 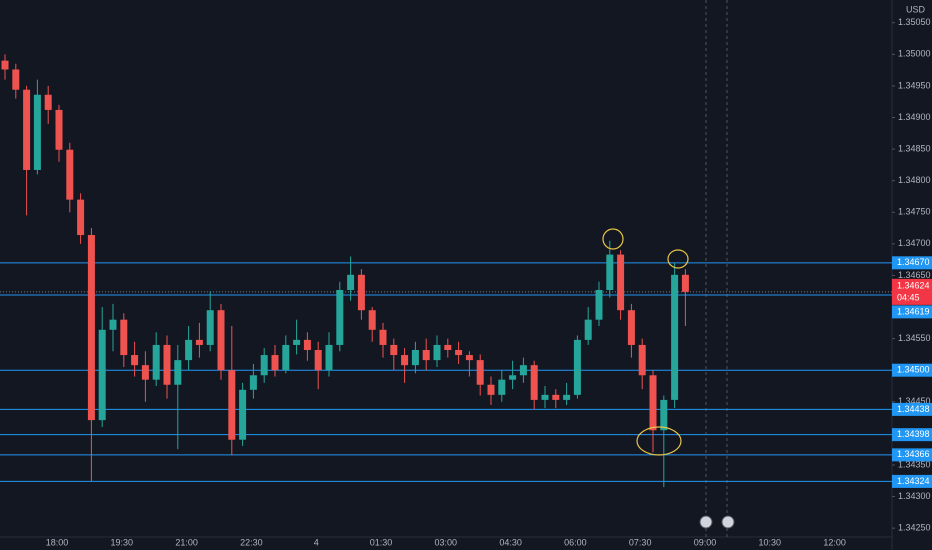 I want to click on level-label: 1.34619, so click(x=913, y=311).